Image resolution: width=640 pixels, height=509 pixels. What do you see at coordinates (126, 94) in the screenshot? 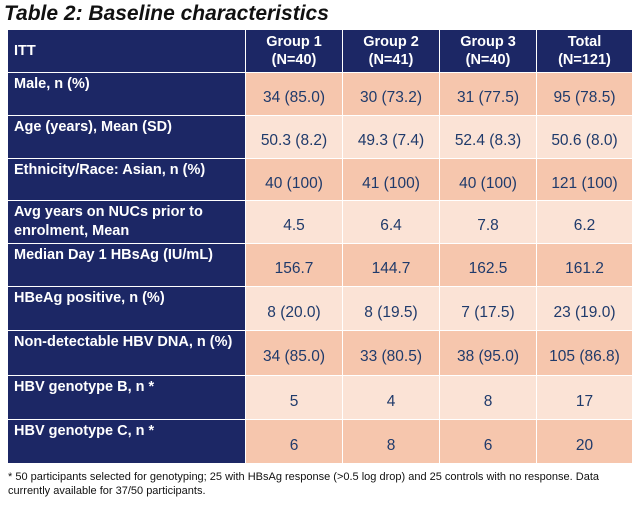
I see `row-label: Male, n (%)` at bounding box center [126, 94].